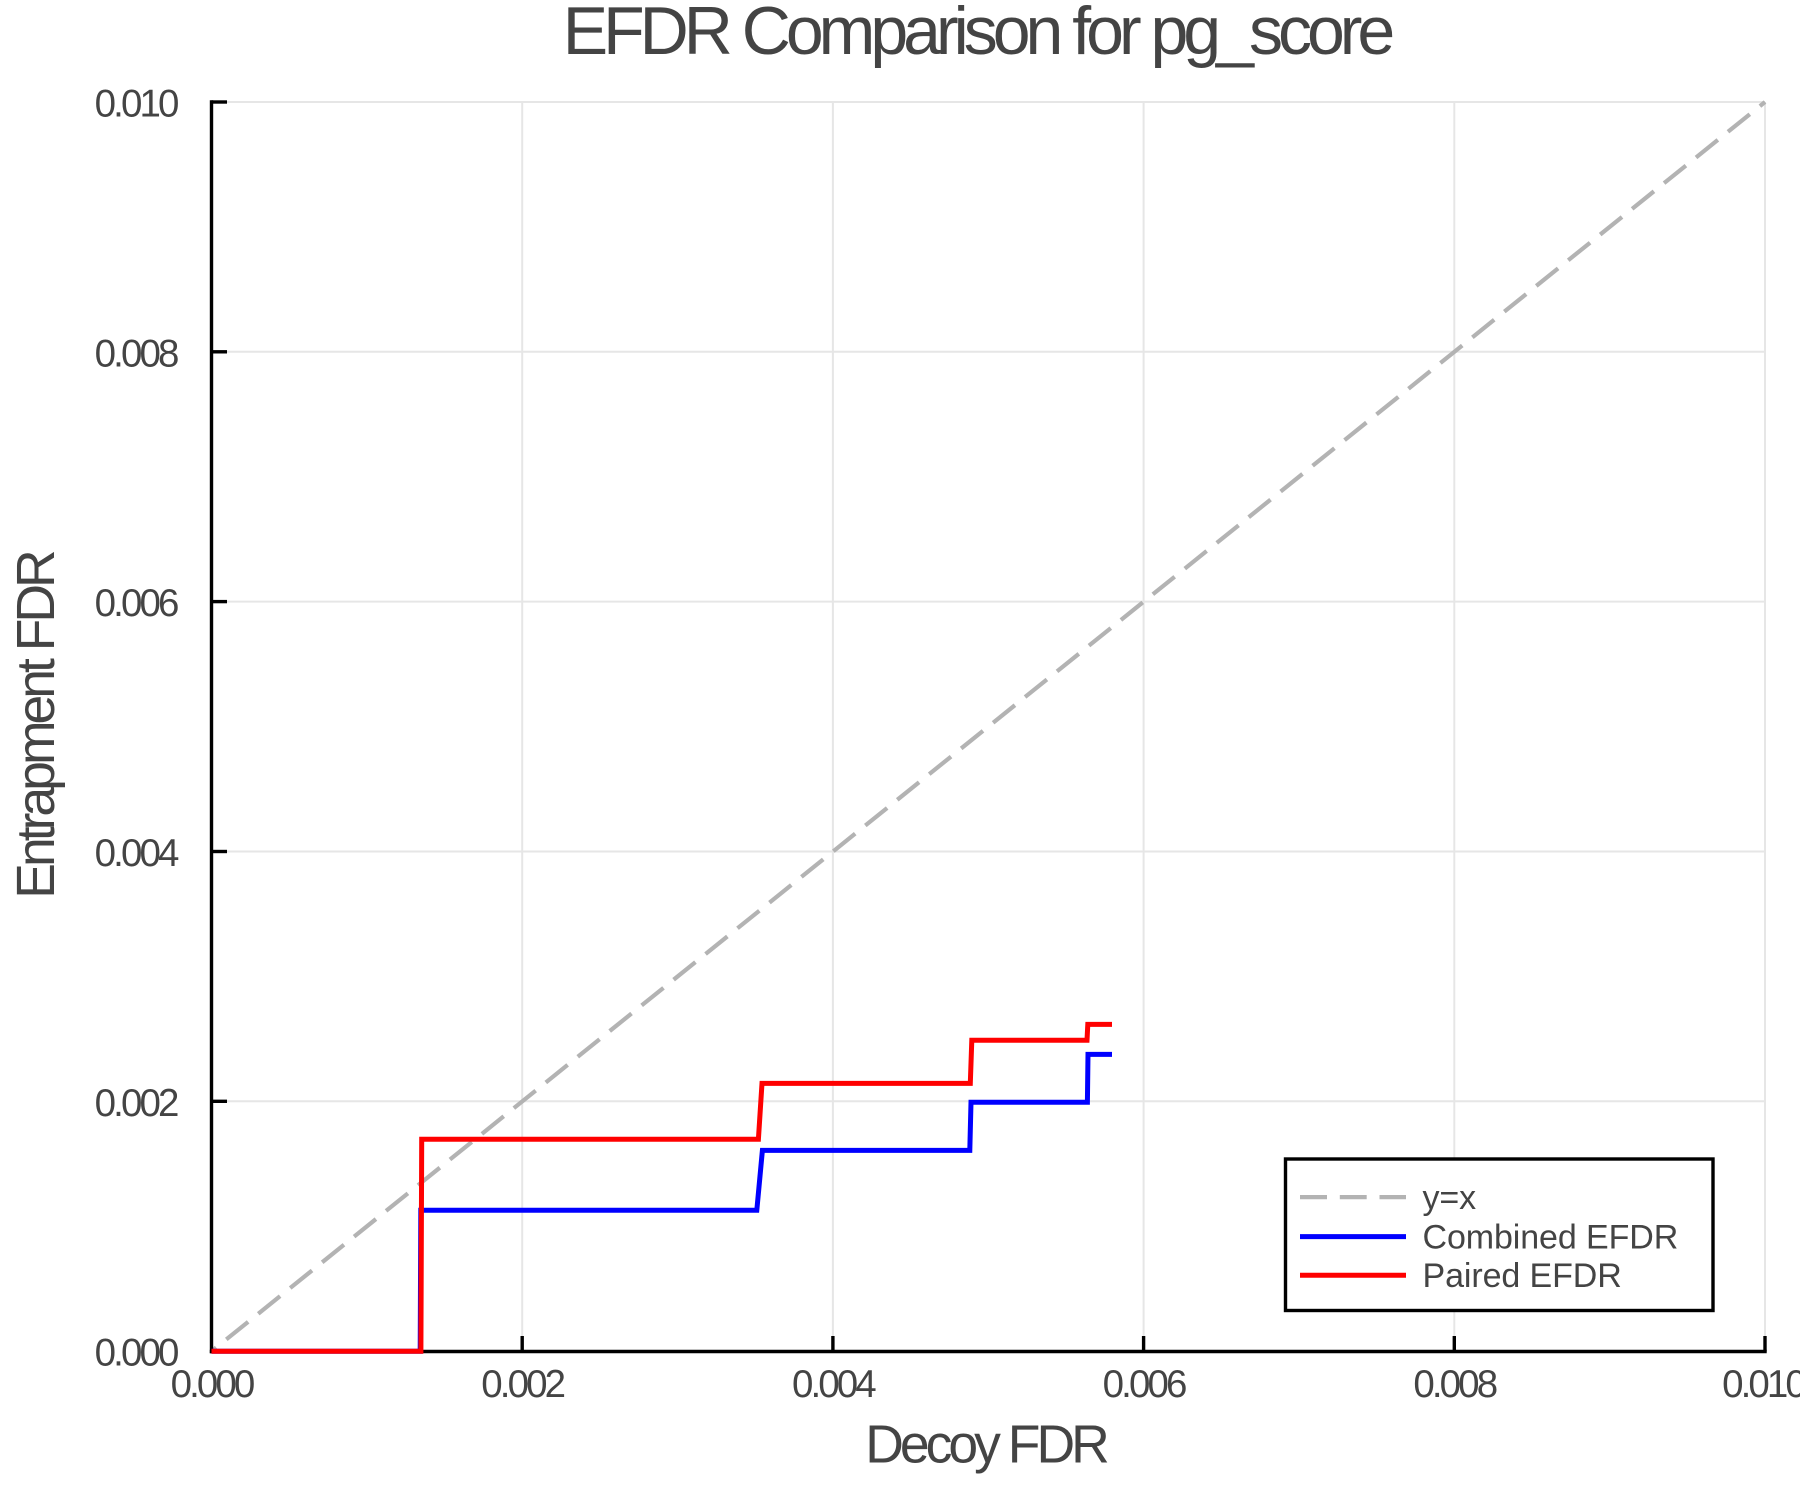 This screenshot has width=1800, height=1500. Describe the element at coordinates (1522, 1276) in the screenshot. I see `svg-text: Paired EFDR` at that location.